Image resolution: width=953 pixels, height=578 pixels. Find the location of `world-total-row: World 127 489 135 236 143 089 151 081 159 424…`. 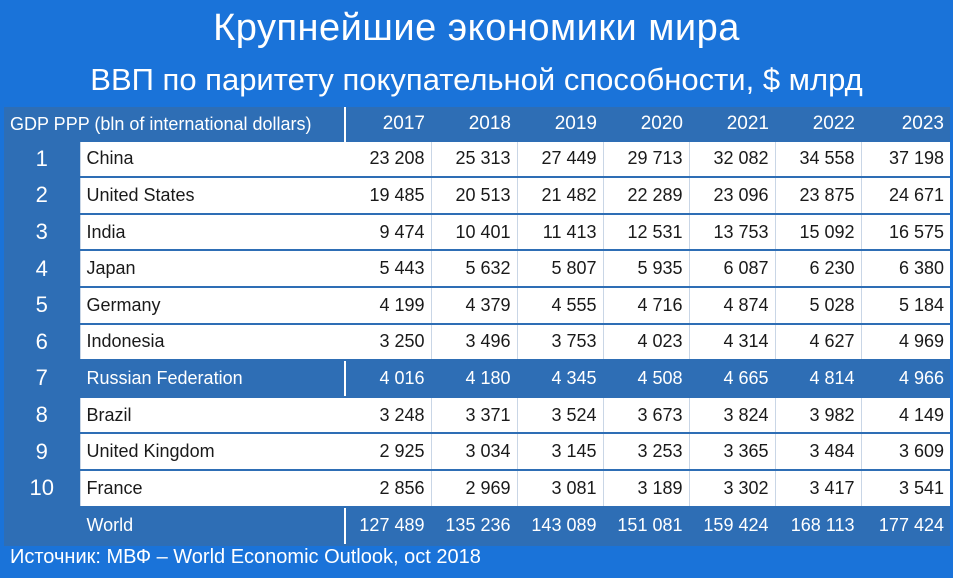

world-total-row: World 127 489 135 236 143 089 151 081 159 424… is located at coordinates (477, 526).